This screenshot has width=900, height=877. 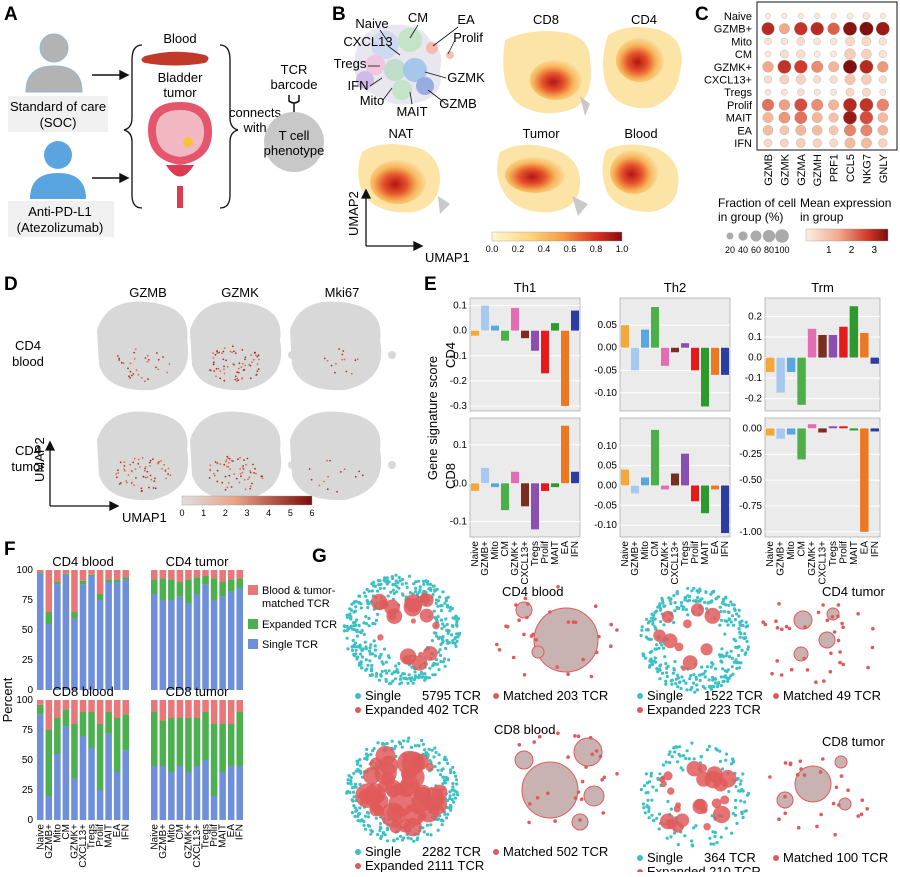 I want to click on f-chart-title: CD8 blood, so click(x=82, y=691).